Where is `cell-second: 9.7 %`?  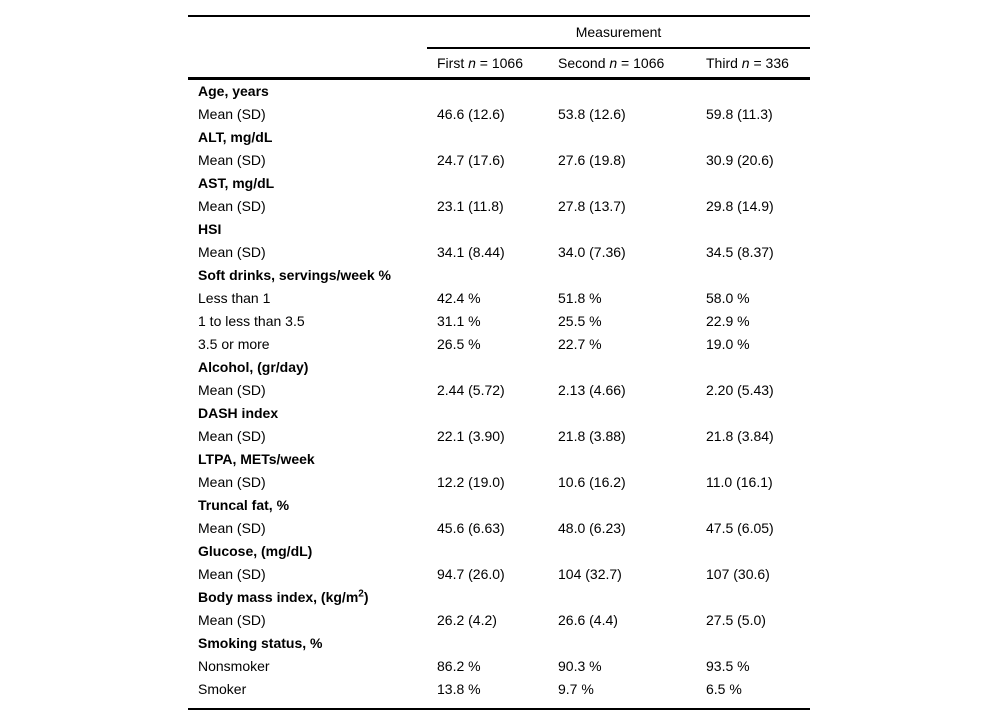
cell-second: 9.7 % is located at coordinates (576, 689).